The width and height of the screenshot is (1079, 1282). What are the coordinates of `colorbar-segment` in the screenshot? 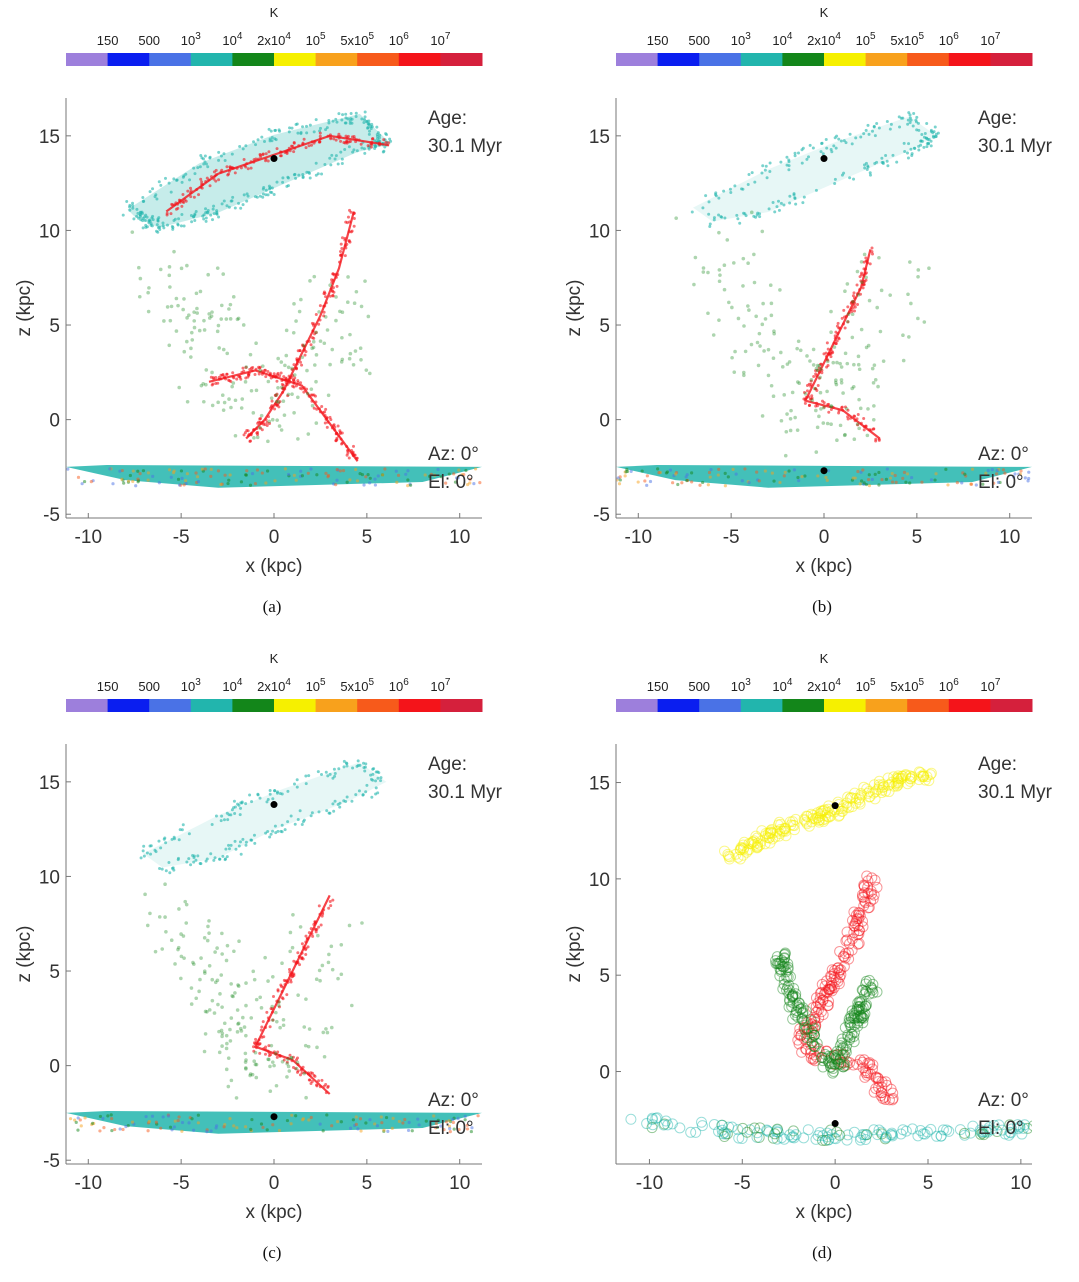 It's located at (845, 705).